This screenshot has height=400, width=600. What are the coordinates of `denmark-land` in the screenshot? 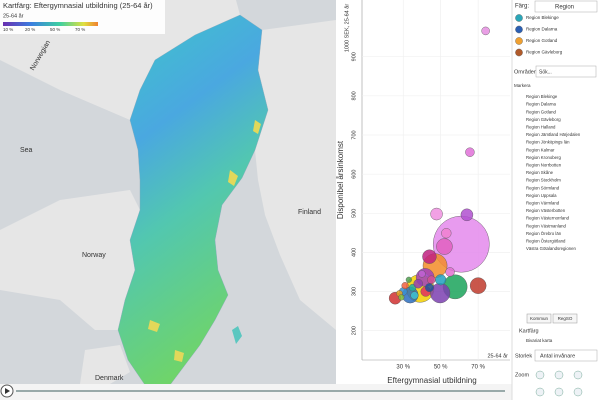 It's located at (105, 364).